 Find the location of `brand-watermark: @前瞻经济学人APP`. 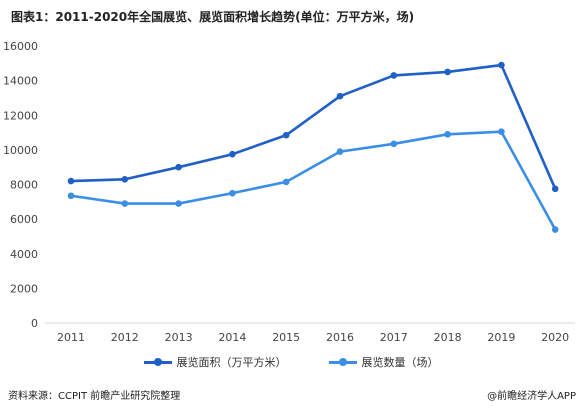

brand-watermark: @前瞻经济学人APP is located at coordinates (531, 396).